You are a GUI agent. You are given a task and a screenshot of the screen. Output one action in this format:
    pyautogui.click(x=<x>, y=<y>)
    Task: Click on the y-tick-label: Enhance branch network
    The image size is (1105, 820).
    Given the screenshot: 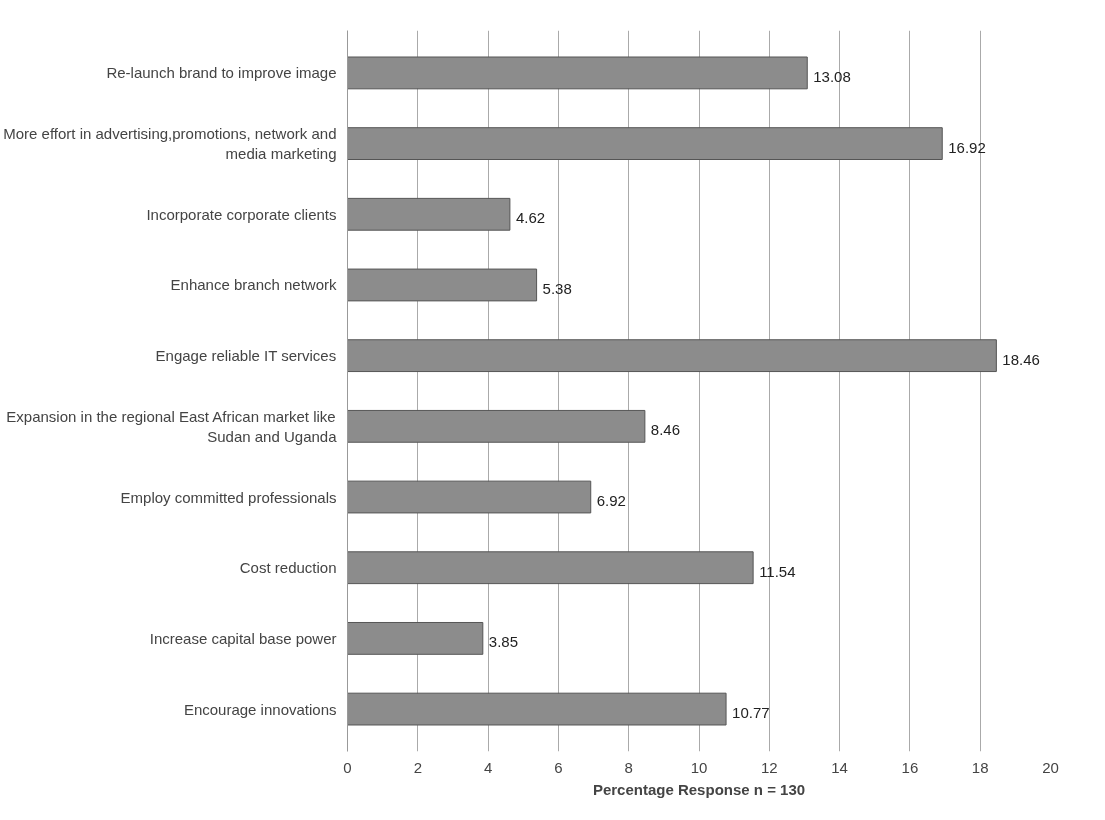 What is the action you would take?
    pyautogui.click(x=253, y=285)
    